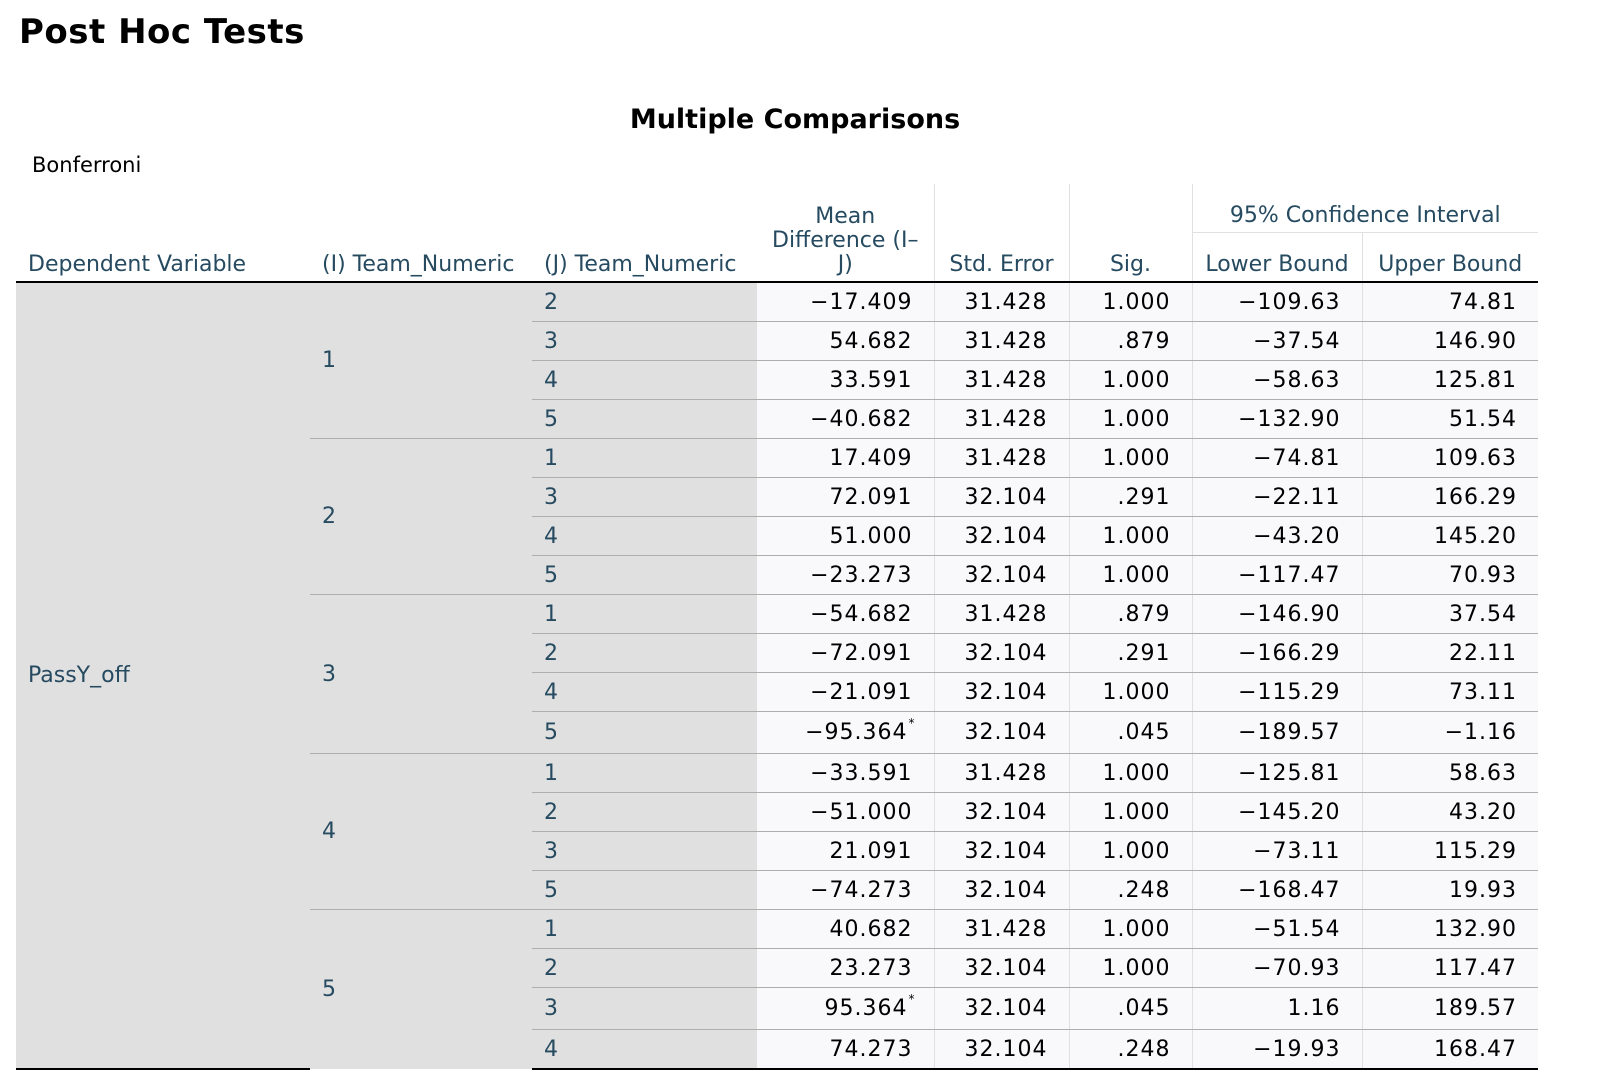 The height and width of the screenshot is (1077, 1600). I want to click on table-row: 2 −51.000 32.104 1.000 −145.20 43.20, so click(777, 812).